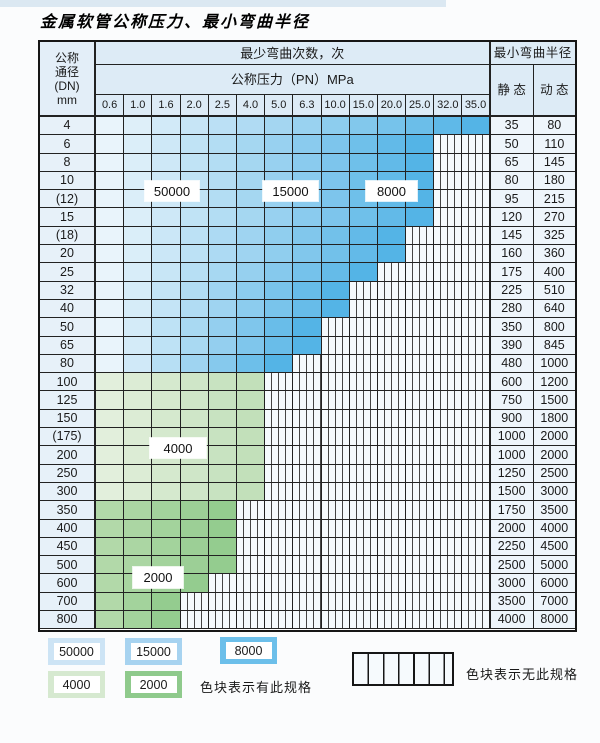  I want to click on dn-cell: 100, so click(68, 382).